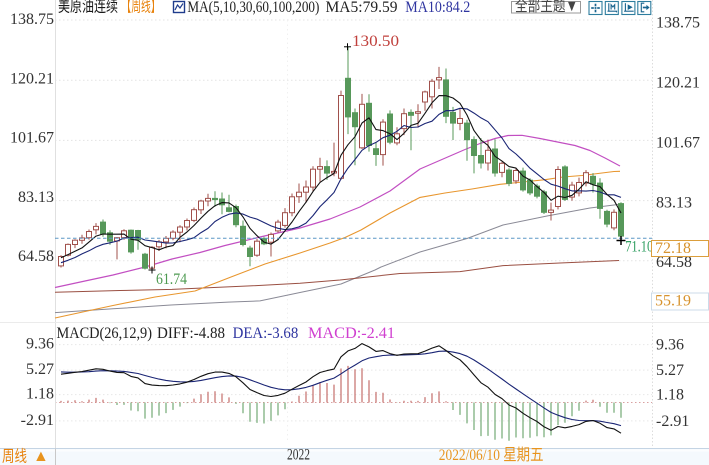 The height and width of the screenshot is (465, 709). I want to click on svg-text: 2022/06/10 星期五, so click(491, 455).